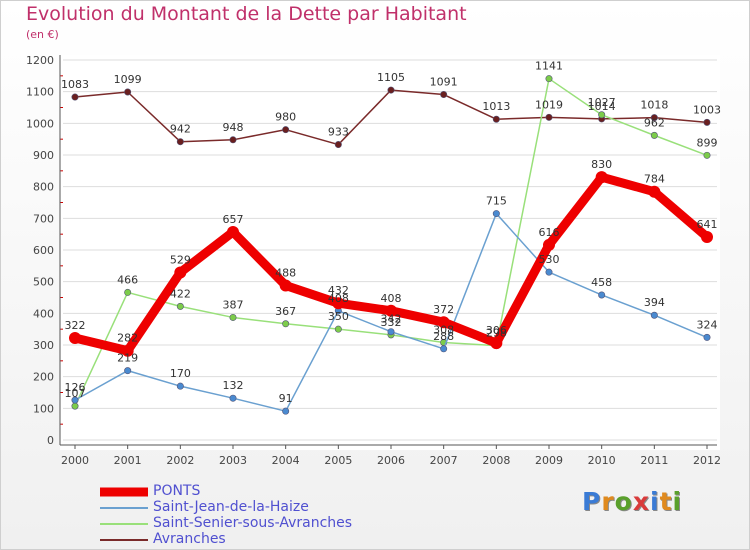 The width and height of the screenshot is (750, 550). What do you see at coordinates (549, 460) in the screenshot?
I see `x-tick-label: 2009` at bounding box center [549, 460].